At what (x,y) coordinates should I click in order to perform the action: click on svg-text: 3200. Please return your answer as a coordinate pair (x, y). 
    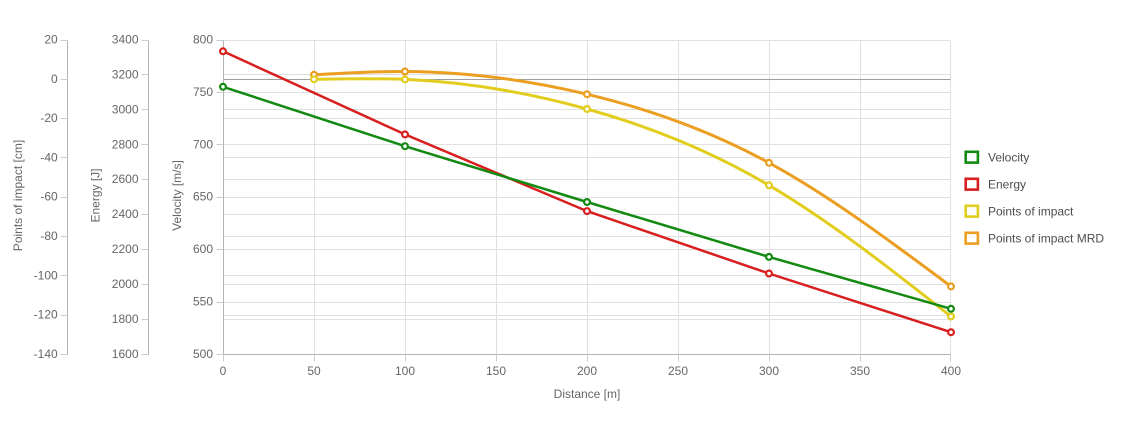
    Looking at the image, I should click on (125, 74).